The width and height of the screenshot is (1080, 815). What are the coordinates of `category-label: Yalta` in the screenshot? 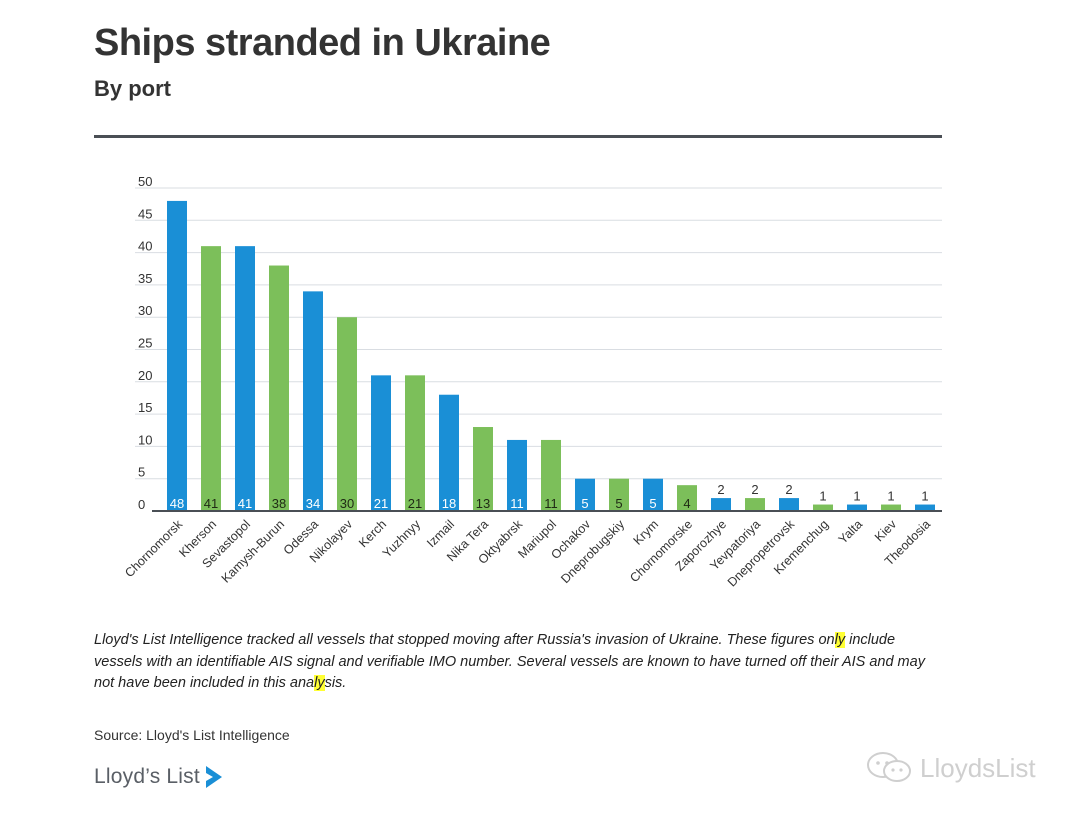 It's located at (850, 531).